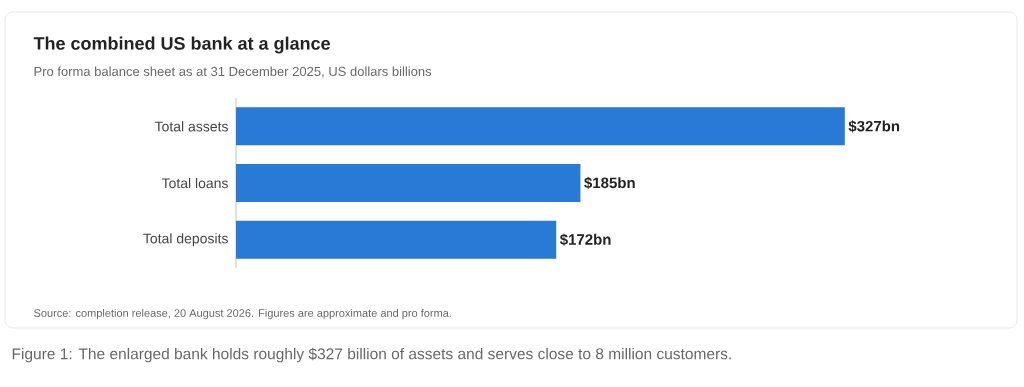 Image resolution: width=1024 pixels, height=387 pixels. Describe the element at coordinates (585, 239) in the screenshot. I see `data-label: $172bn` at that location.